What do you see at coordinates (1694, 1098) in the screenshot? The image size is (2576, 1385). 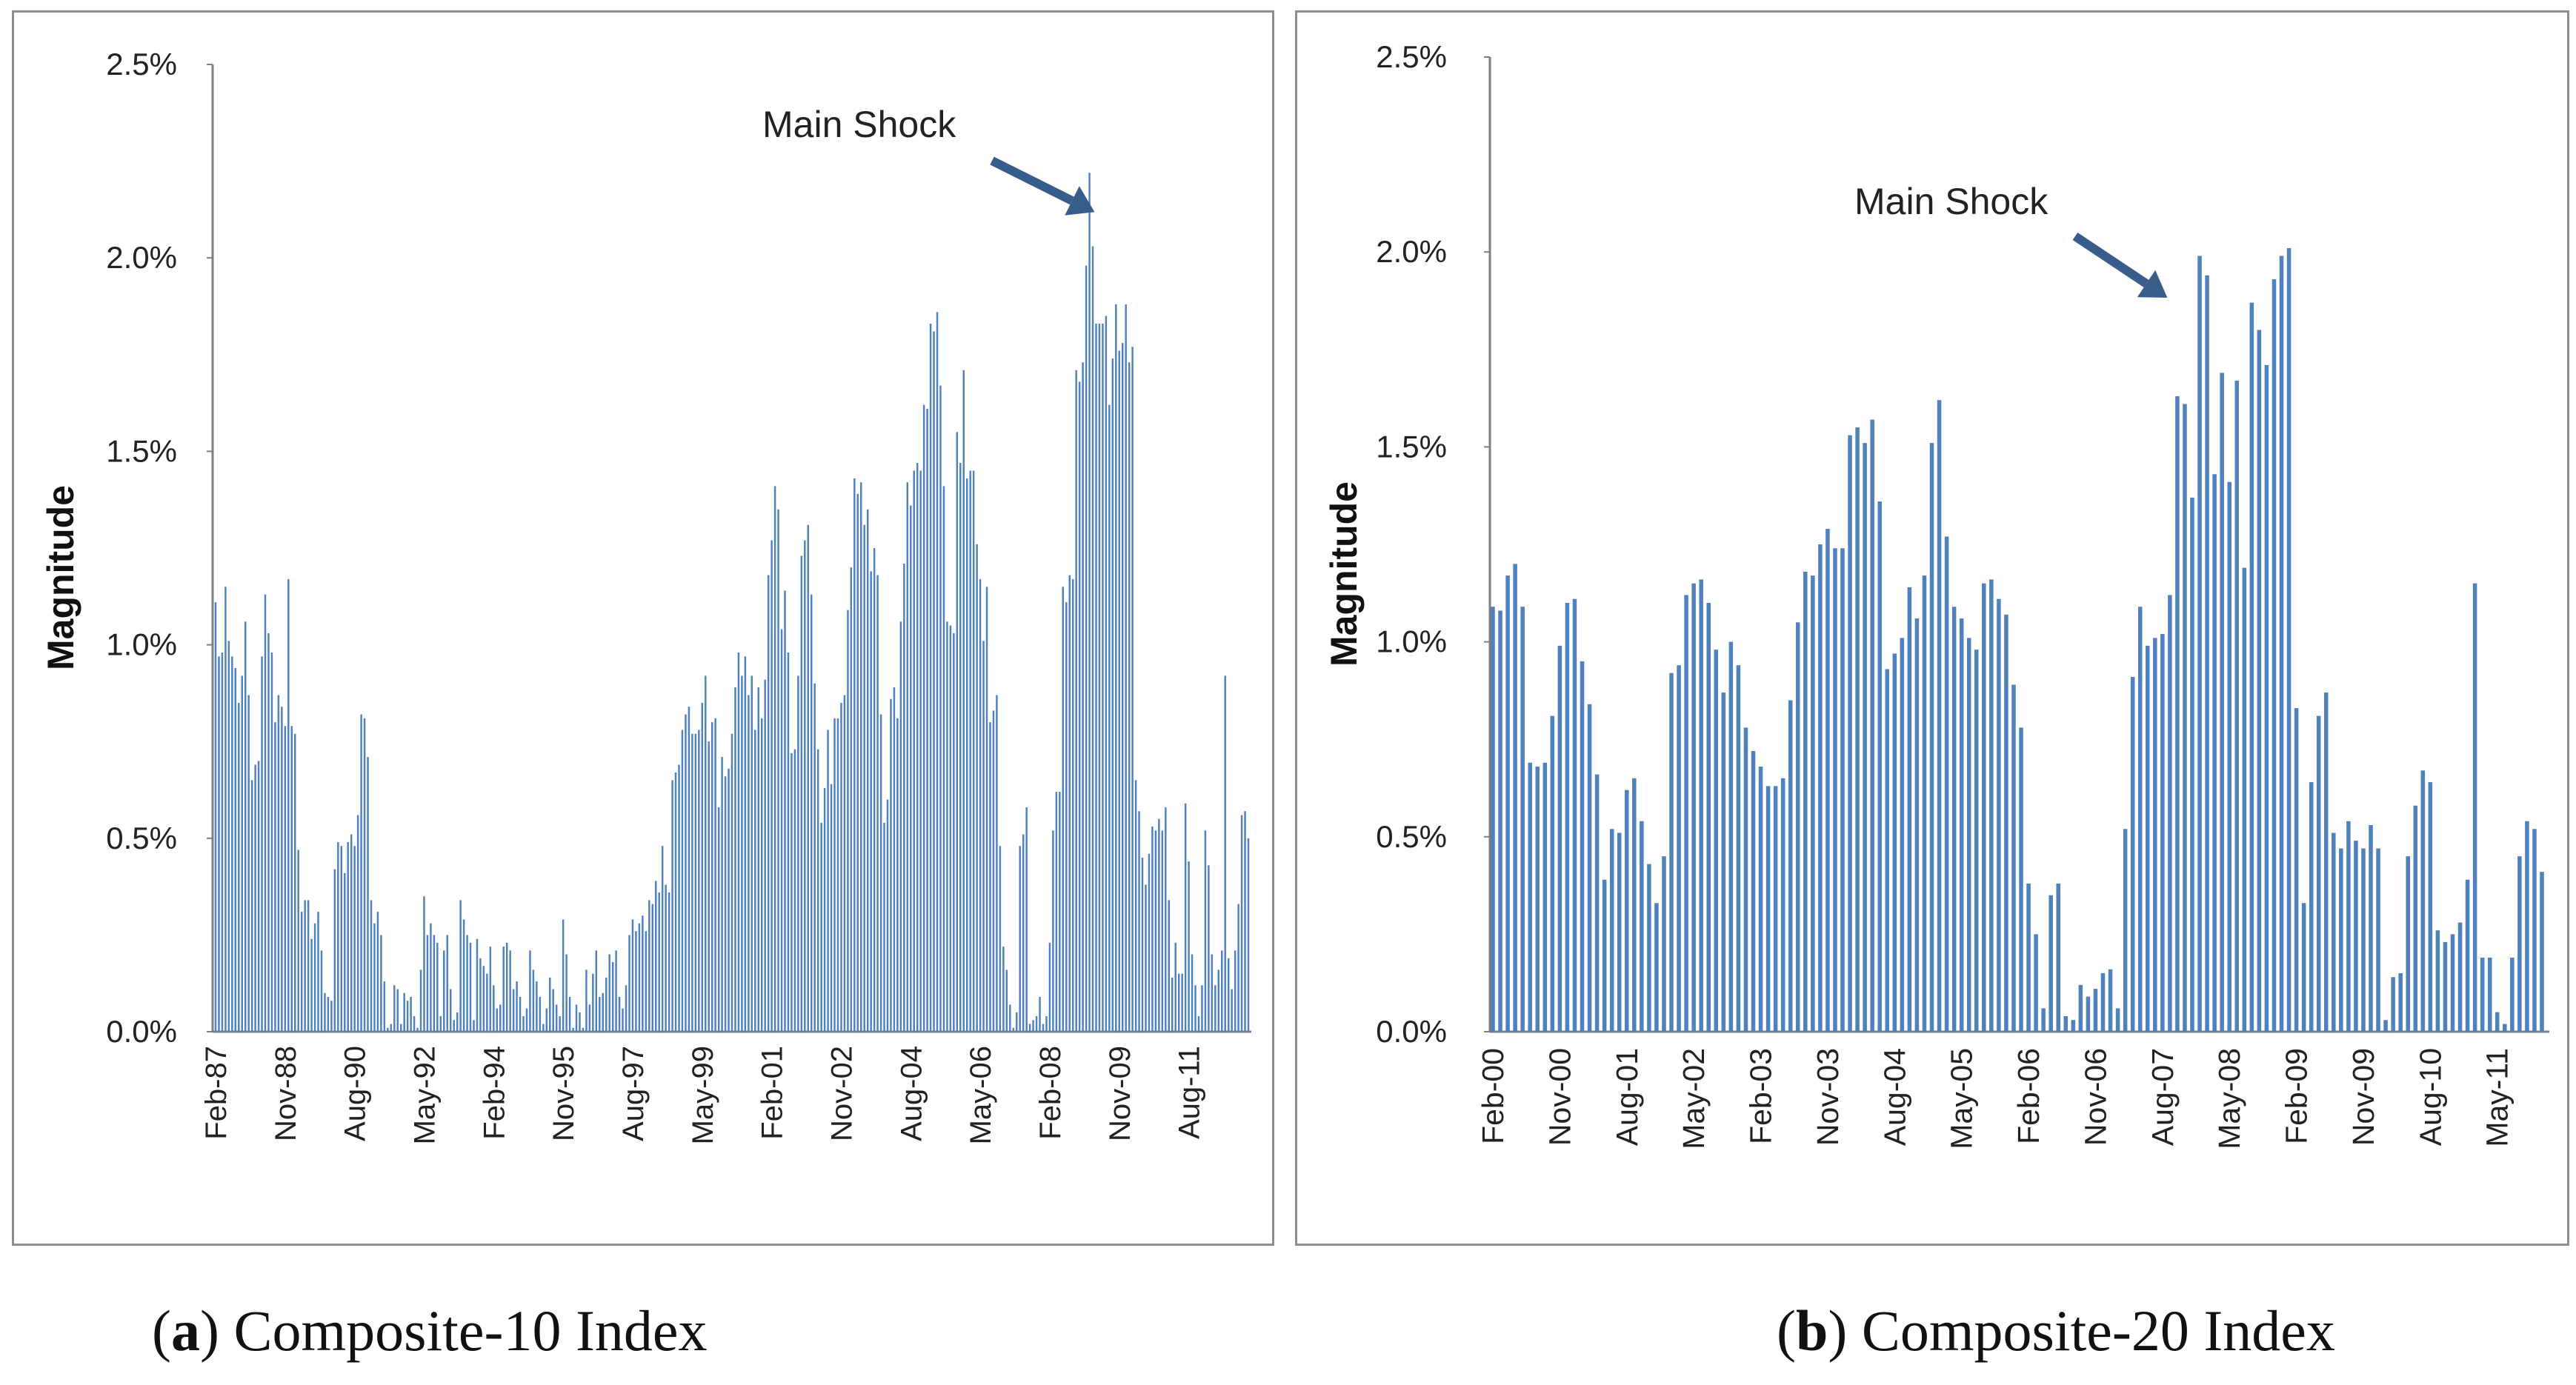 I see `x-tick-label: May-02` at bounding box center [1694, 1098].